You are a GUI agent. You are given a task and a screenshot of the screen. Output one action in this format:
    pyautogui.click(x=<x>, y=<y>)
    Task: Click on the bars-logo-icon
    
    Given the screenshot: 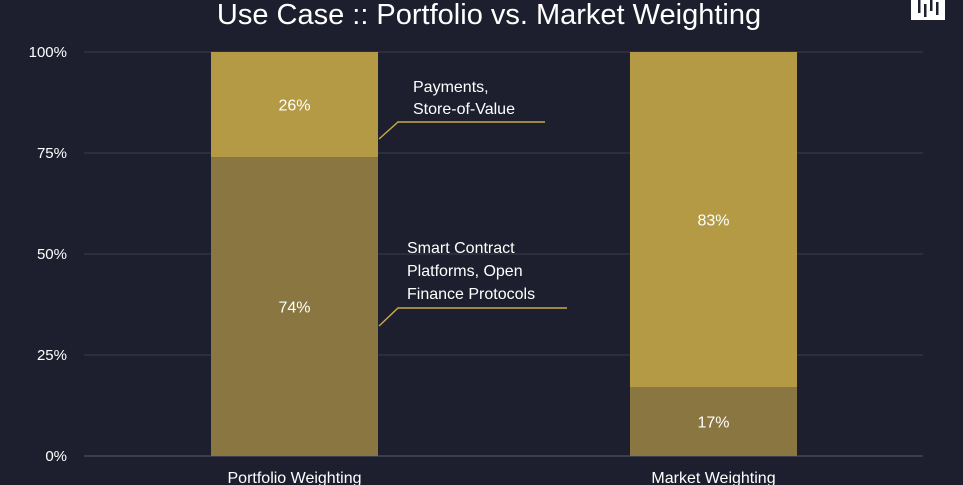 What is the action you would take?
    pyautogui.click(x=928, y=10)
    